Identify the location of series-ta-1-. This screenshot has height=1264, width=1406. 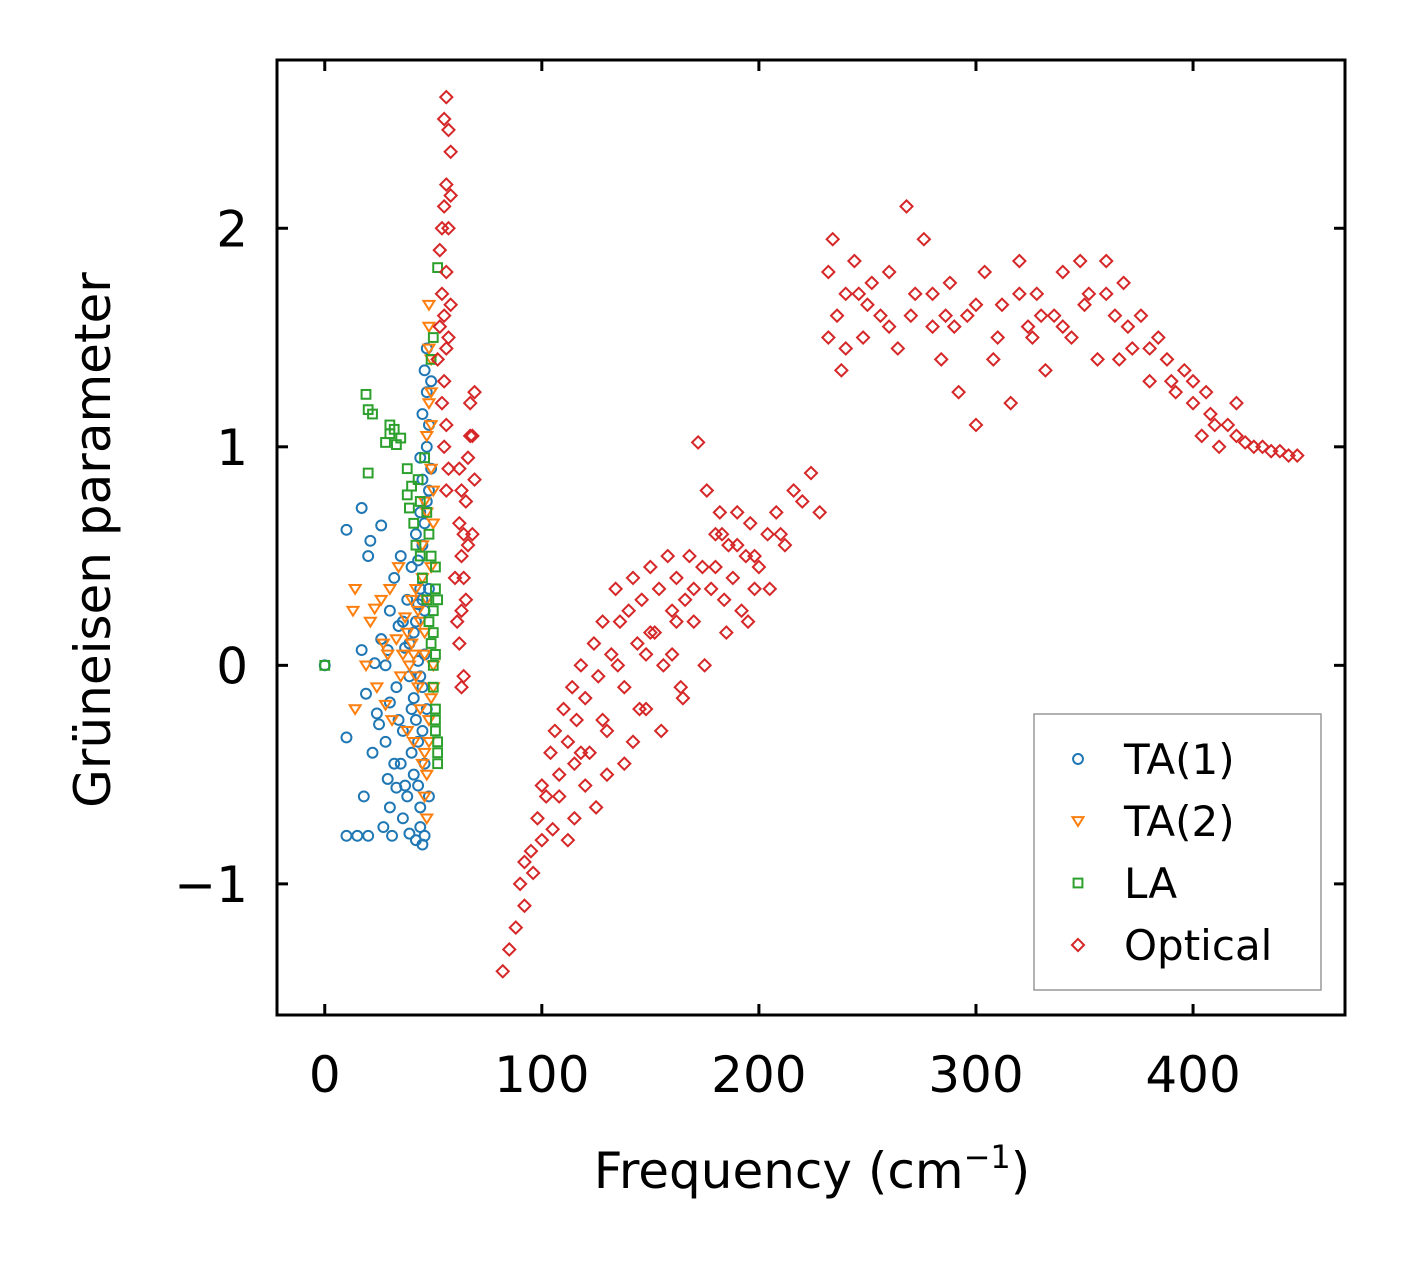
(378, 596).